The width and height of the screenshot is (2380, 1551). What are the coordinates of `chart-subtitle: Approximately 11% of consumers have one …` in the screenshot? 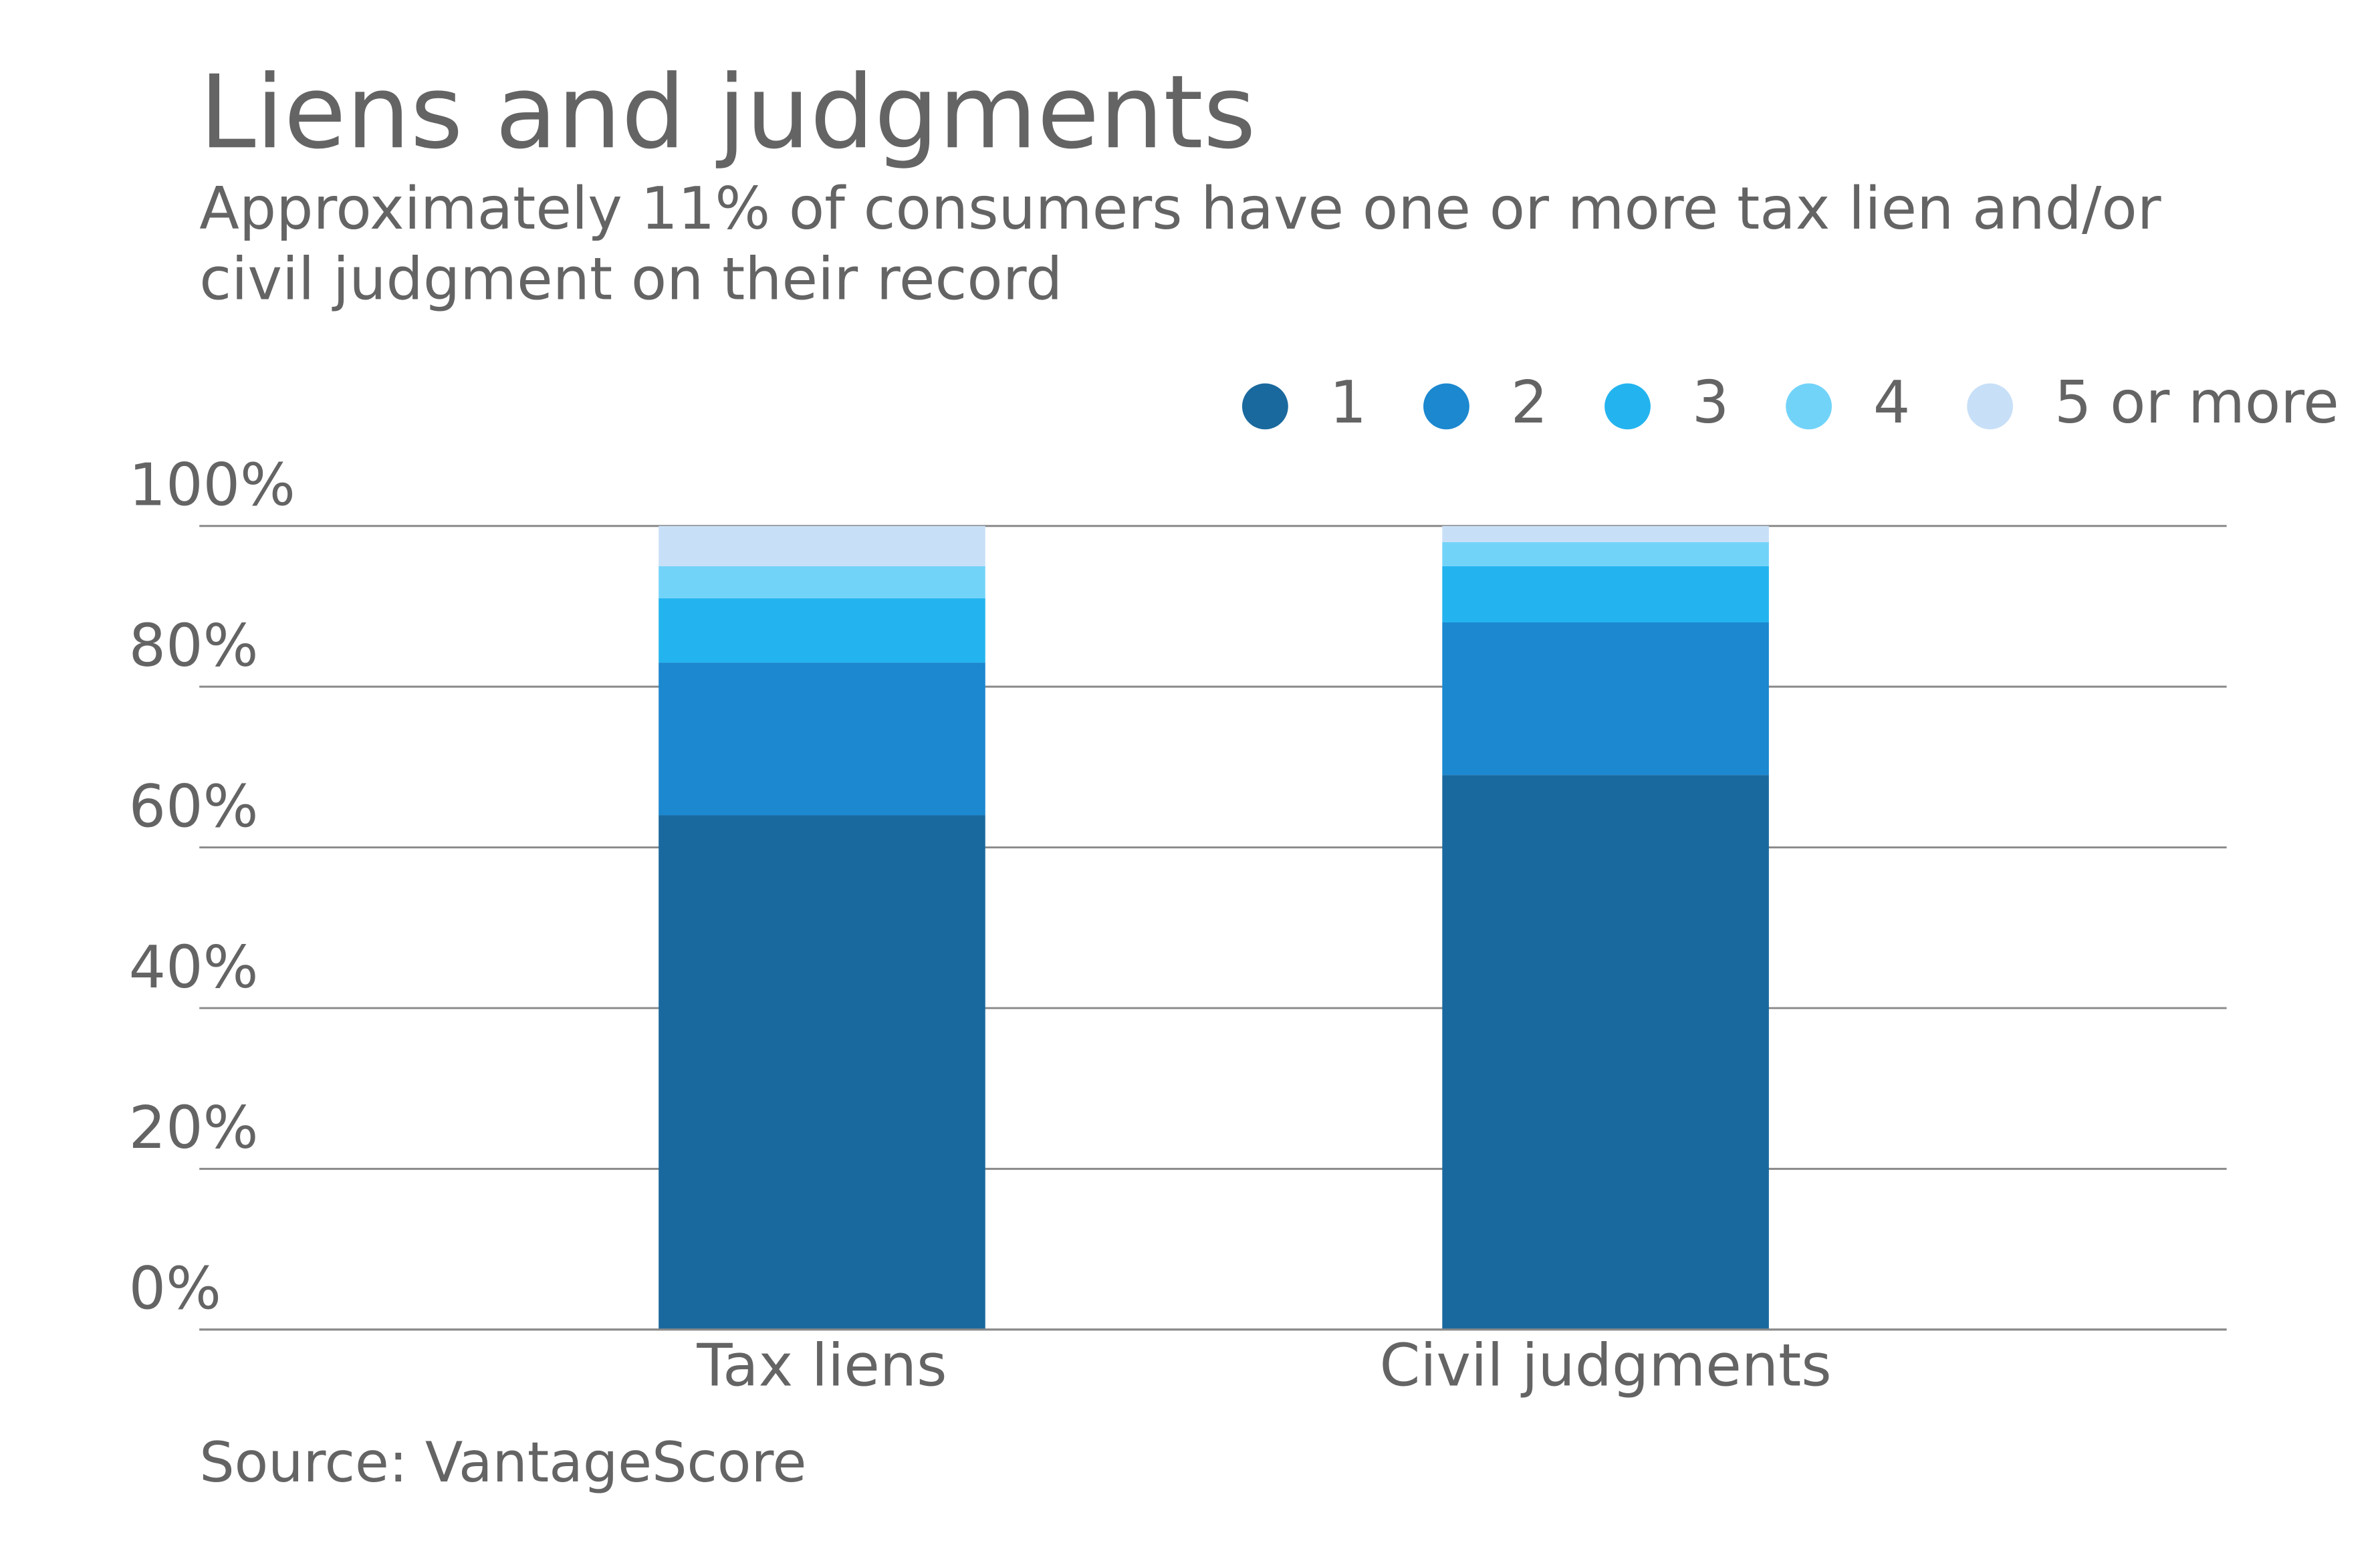 It's located at (1180, 244).